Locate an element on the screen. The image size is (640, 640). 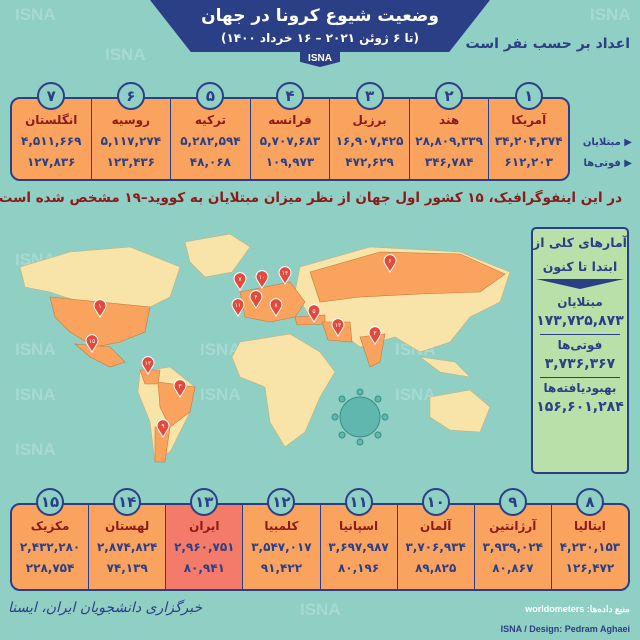
total-recovered: ۱۵۶,۶۰۱,۲۸۴ is located at coordinates (580, 407).